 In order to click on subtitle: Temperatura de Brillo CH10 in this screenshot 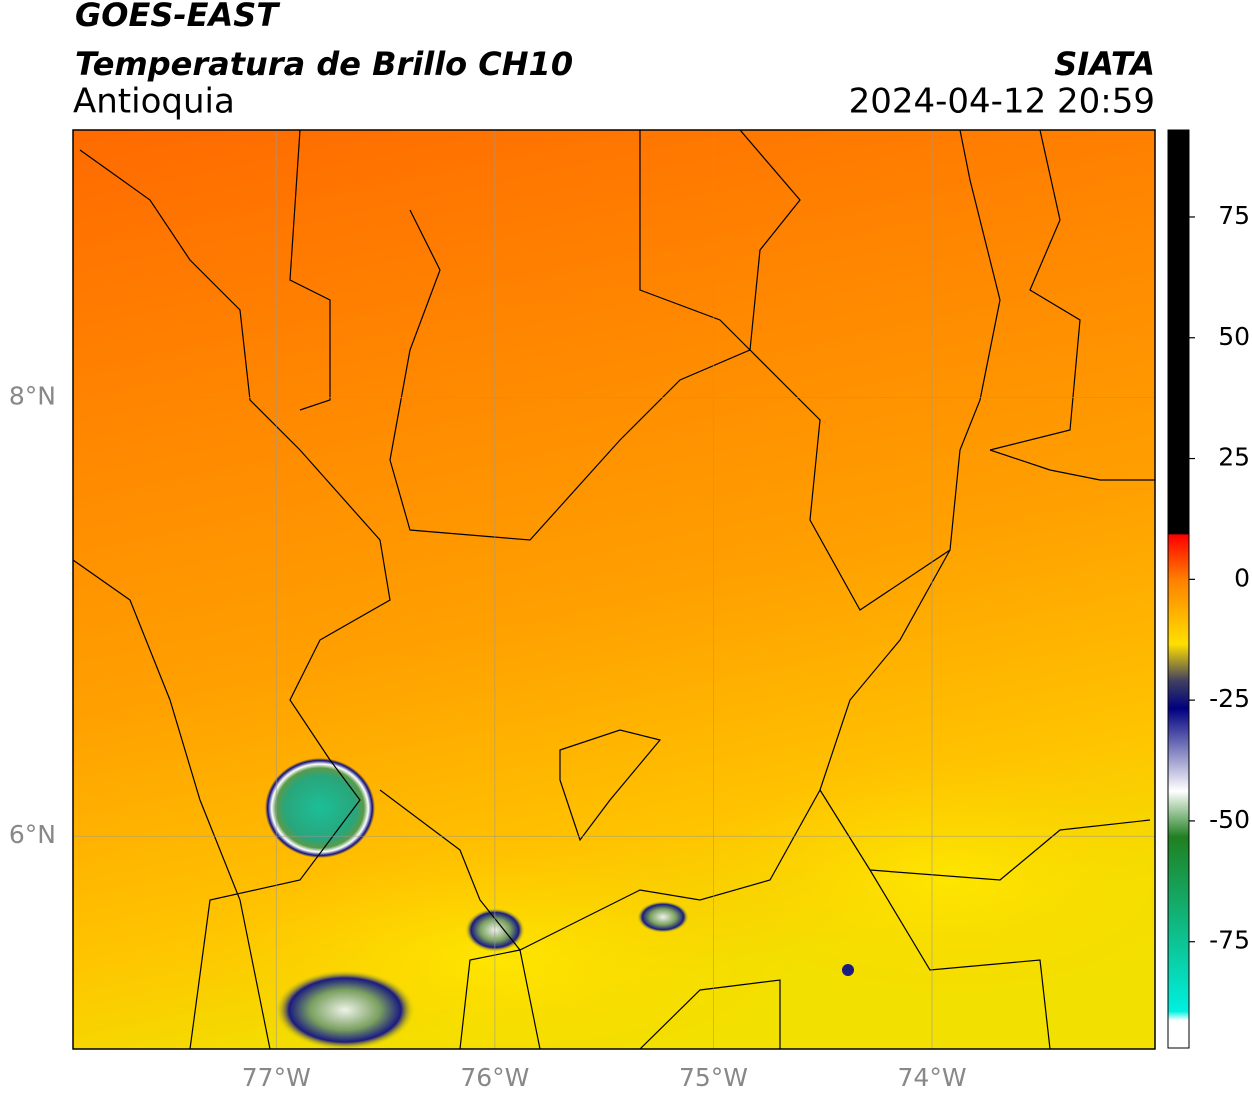, I will do `click(324, 64)`.